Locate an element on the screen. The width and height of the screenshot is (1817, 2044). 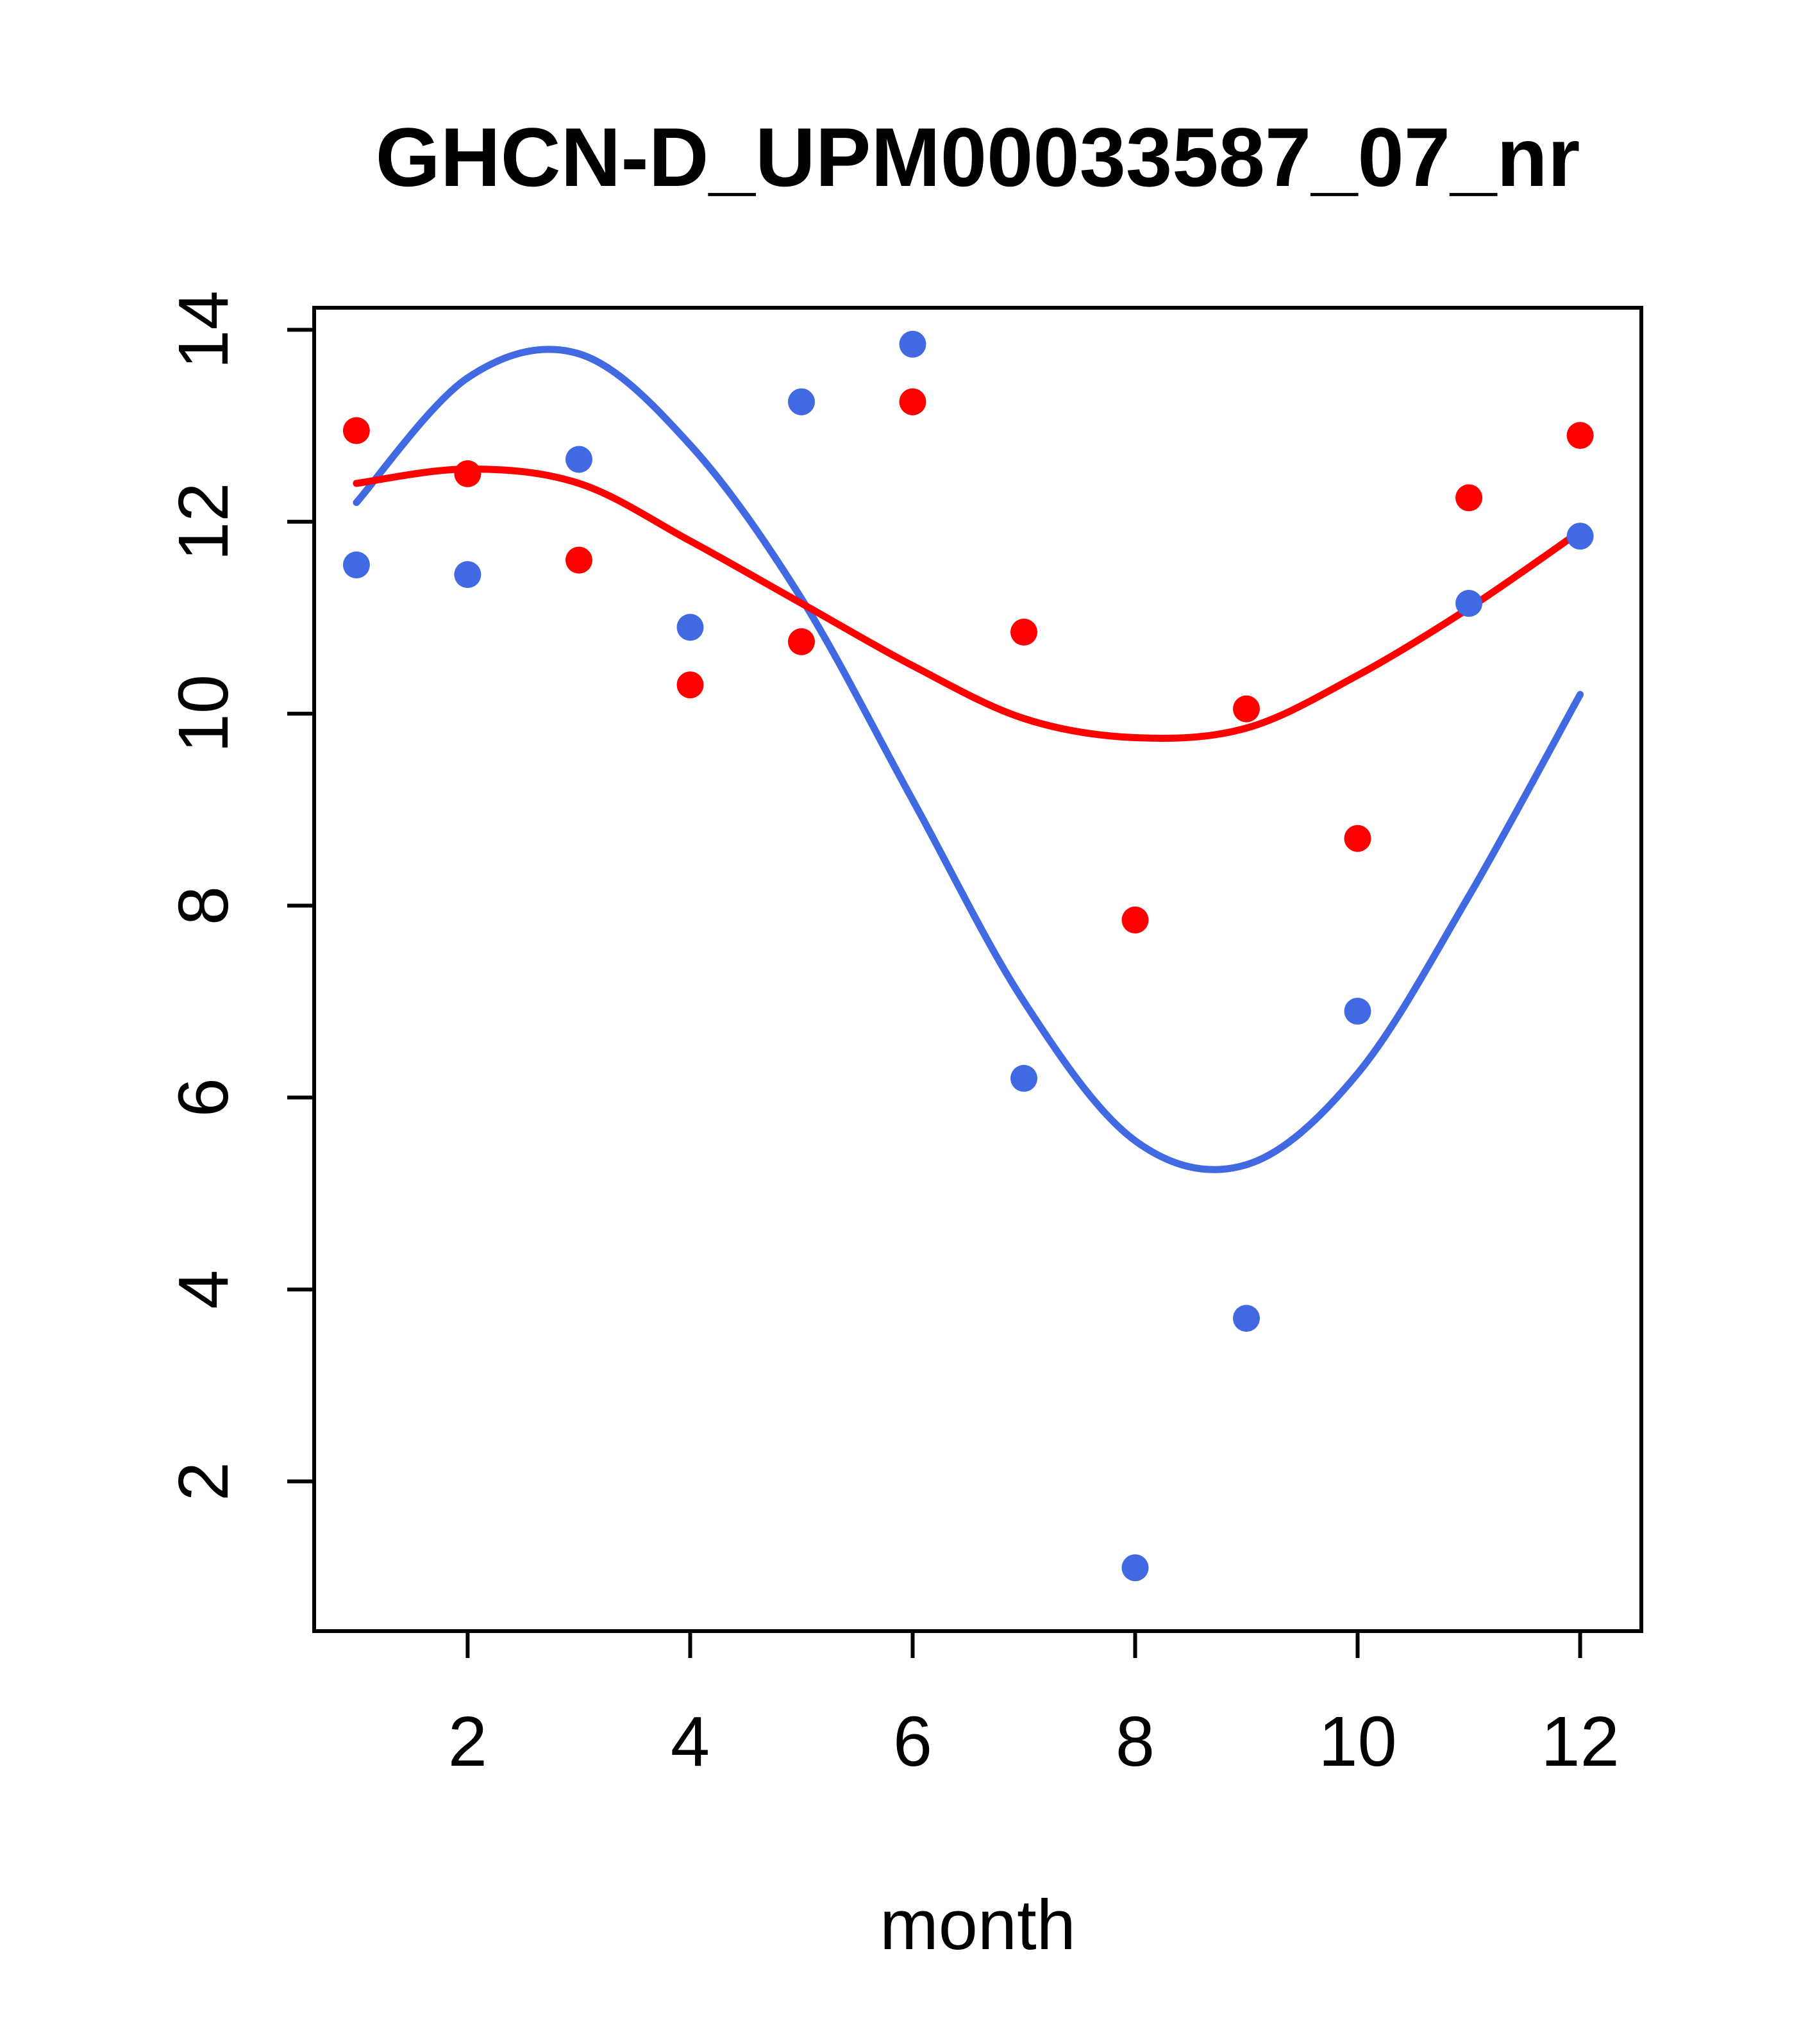
x-tick-label: 10 is located at coordinates (1357, 1742).